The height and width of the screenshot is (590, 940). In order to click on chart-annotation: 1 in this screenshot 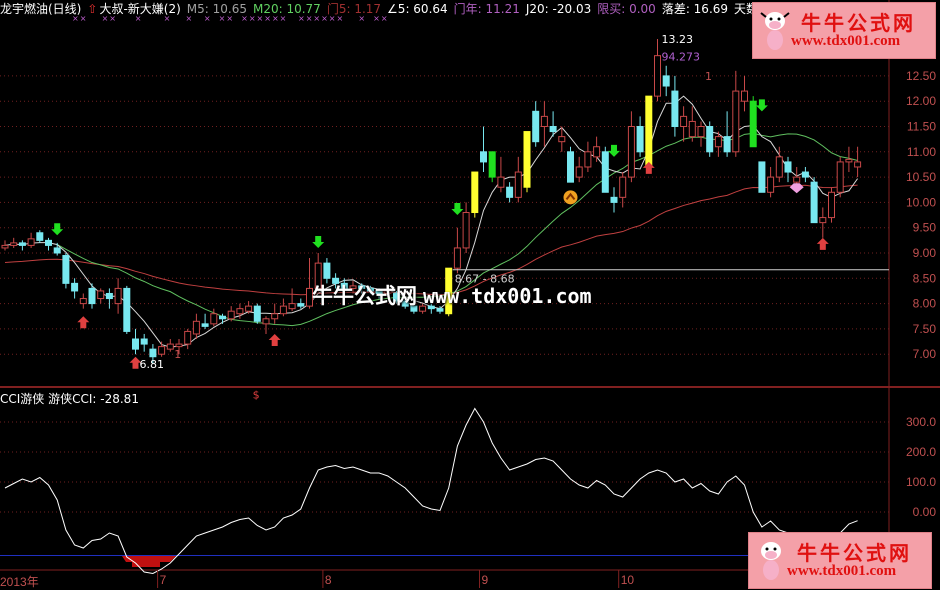, I will do `click(177, 354)`.